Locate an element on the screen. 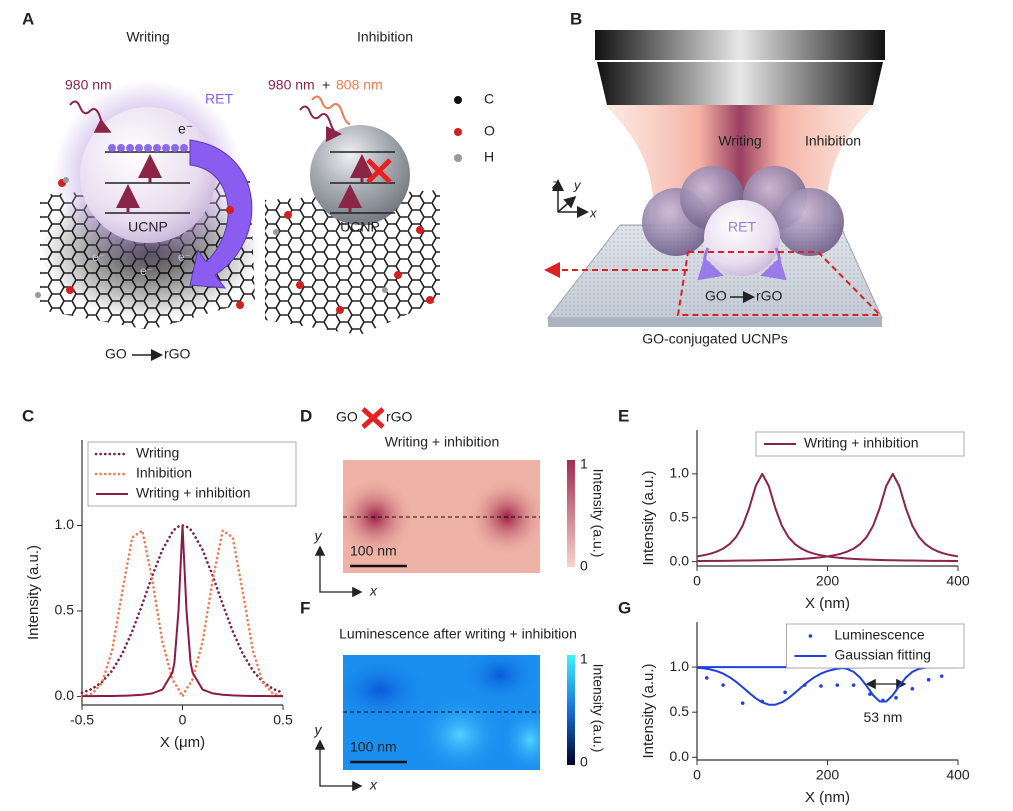  write-region is located at coordinates (779, 283).